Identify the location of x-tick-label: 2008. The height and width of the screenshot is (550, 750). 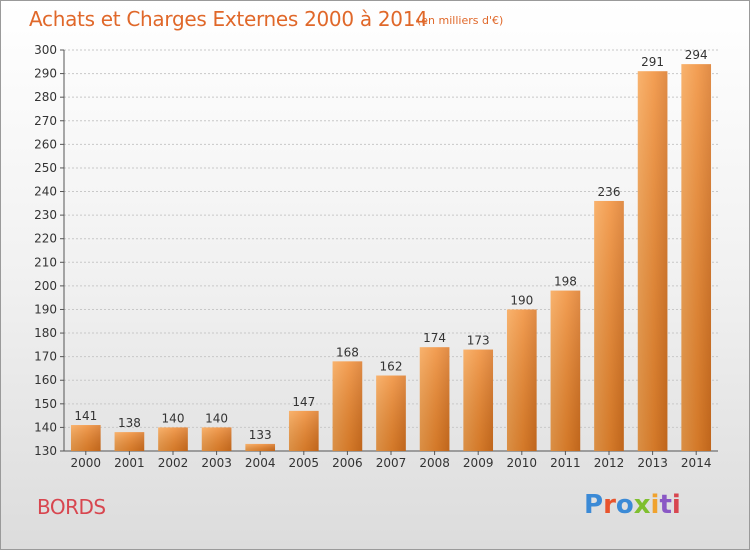
(434, 463).